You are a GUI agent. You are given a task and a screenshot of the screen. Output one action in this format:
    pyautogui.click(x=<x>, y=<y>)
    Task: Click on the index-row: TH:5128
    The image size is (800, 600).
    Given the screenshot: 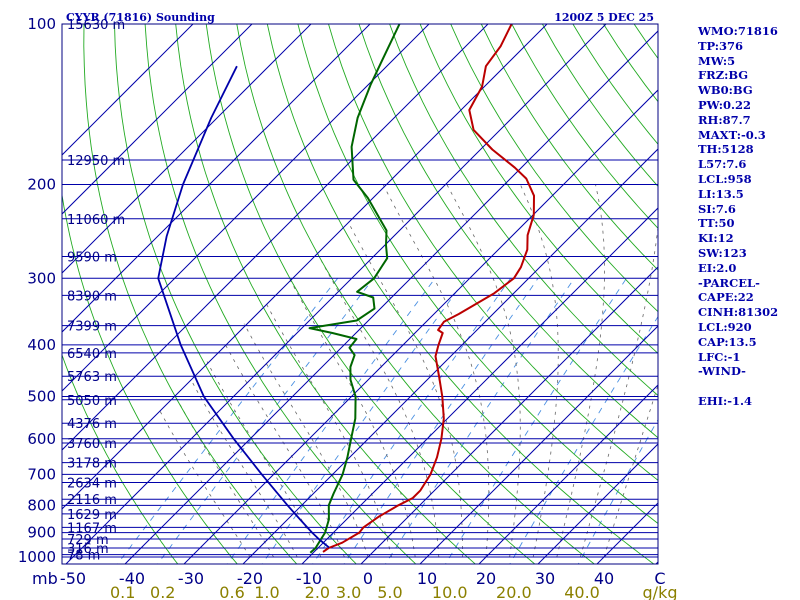 What is the action you would take?
    pyautogui.click(x=726, y=149)
    